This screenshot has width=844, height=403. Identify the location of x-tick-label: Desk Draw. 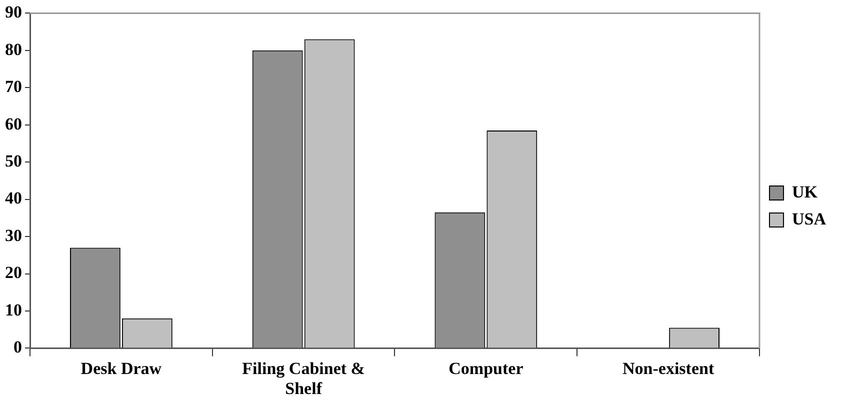
(121, 368).